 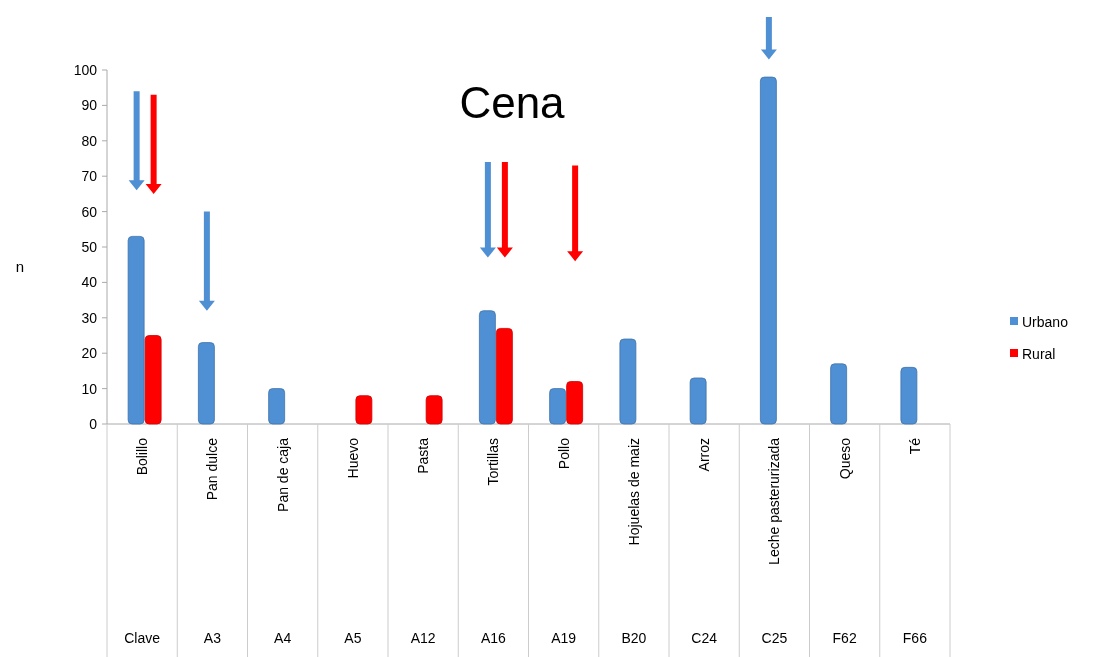 I want to click on text: A19, so click(x=564, y=638).